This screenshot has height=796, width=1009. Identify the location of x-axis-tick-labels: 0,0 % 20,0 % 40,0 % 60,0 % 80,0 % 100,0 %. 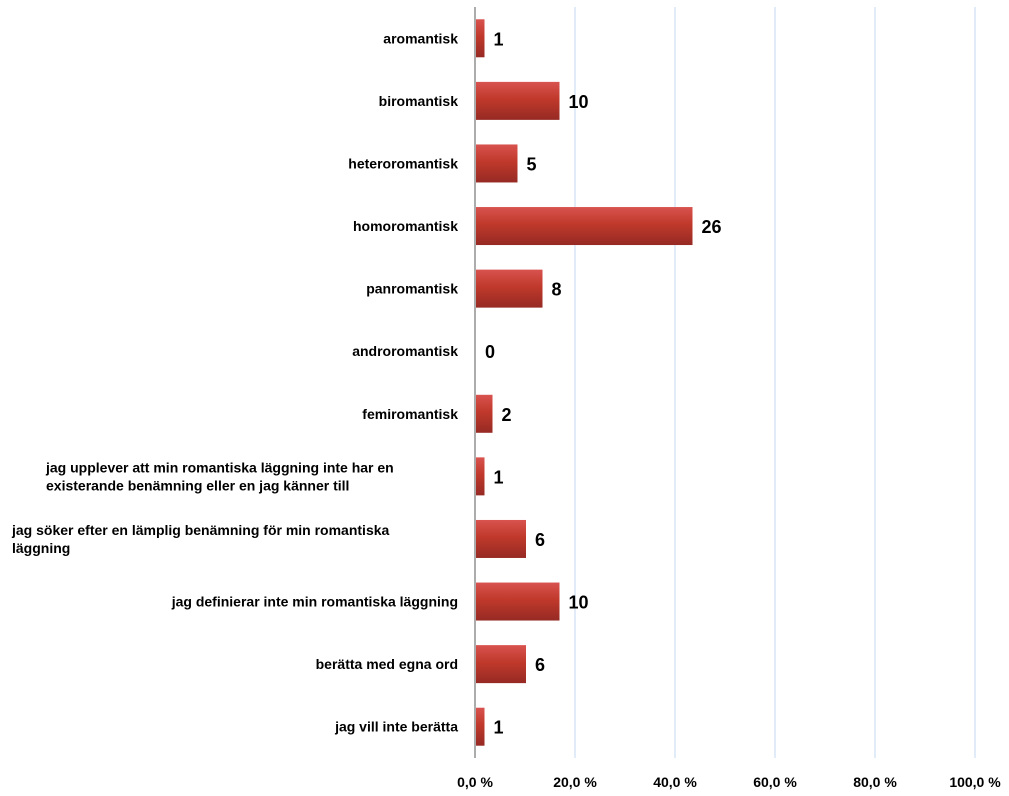
(729, 782).